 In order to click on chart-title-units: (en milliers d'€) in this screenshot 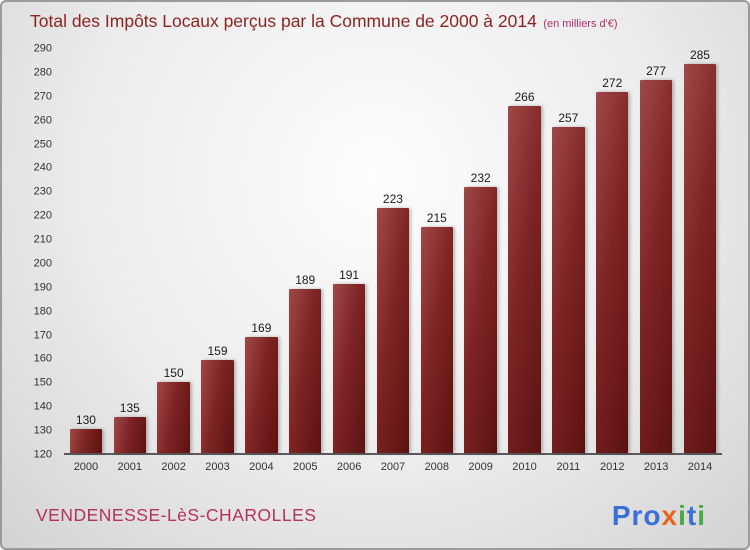, I will do `click(580, 24)`.